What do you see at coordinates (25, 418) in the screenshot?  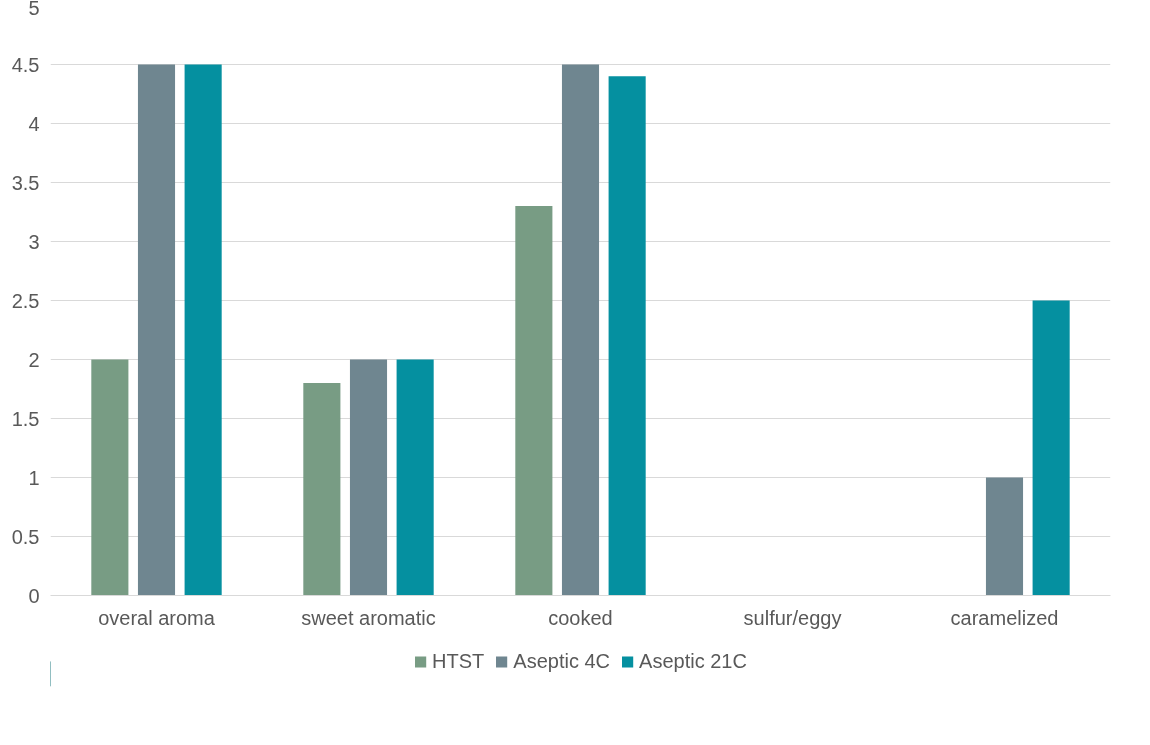 I see `y-tick-label: 1.5` at bounding box center [25, 418].